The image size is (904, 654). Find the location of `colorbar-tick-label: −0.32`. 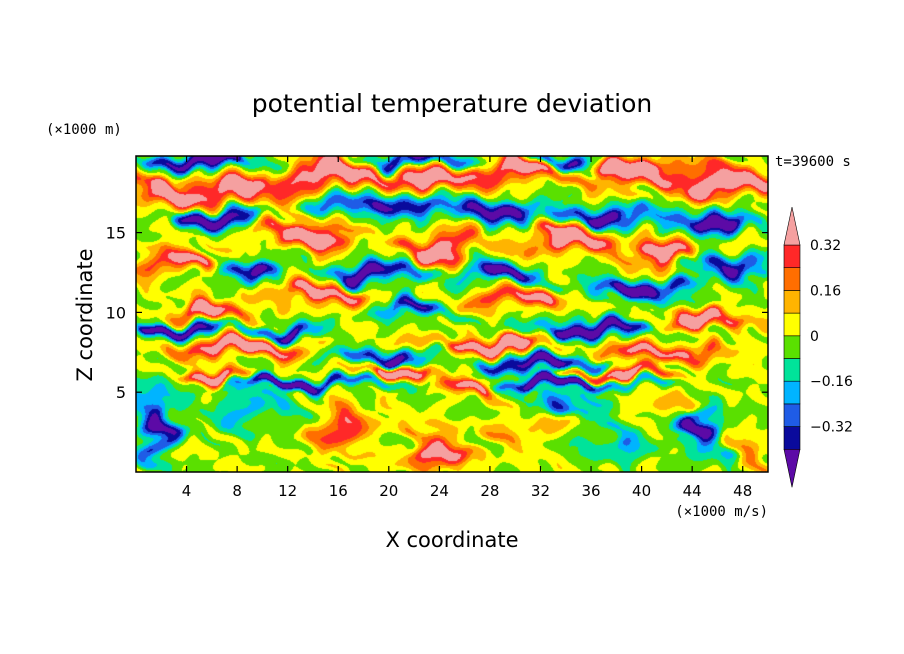

colorbar-tick-label: −0.32 is located at coordinates (831, 428).